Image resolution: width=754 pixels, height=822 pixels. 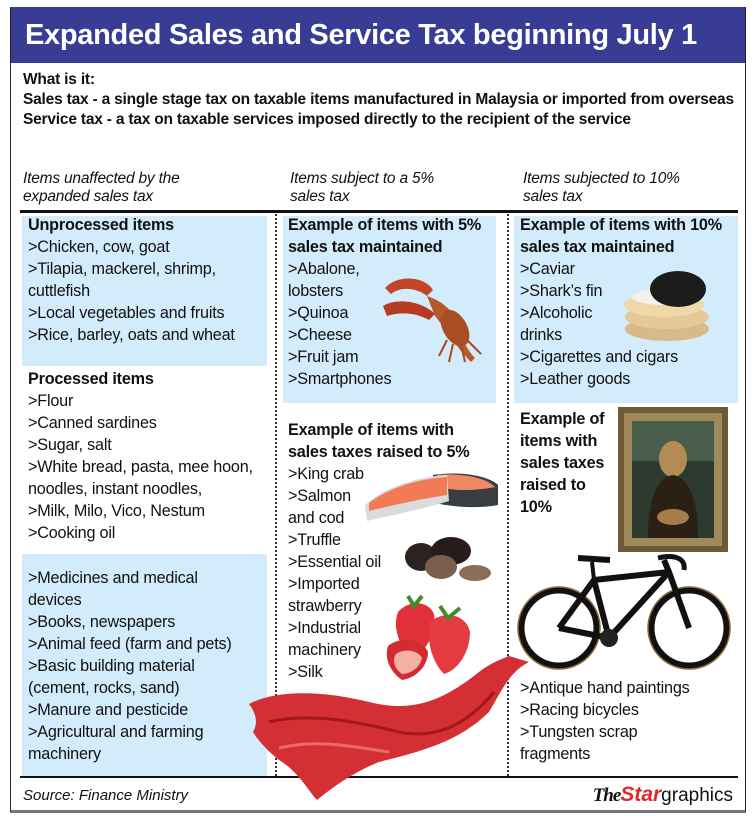 I want to click on heading-line: Items unaffected by the, so click(x=101, y=178).